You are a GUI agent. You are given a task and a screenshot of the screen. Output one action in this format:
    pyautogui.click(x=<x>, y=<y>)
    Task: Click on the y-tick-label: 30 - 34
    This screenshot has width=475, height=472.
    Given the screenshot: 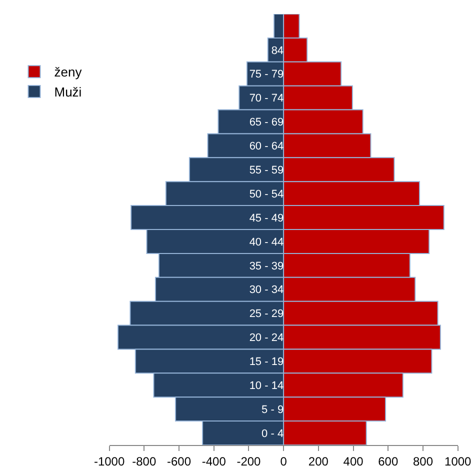 What is the action you would take?
    pyautogui.click(x=266, y=290)
    